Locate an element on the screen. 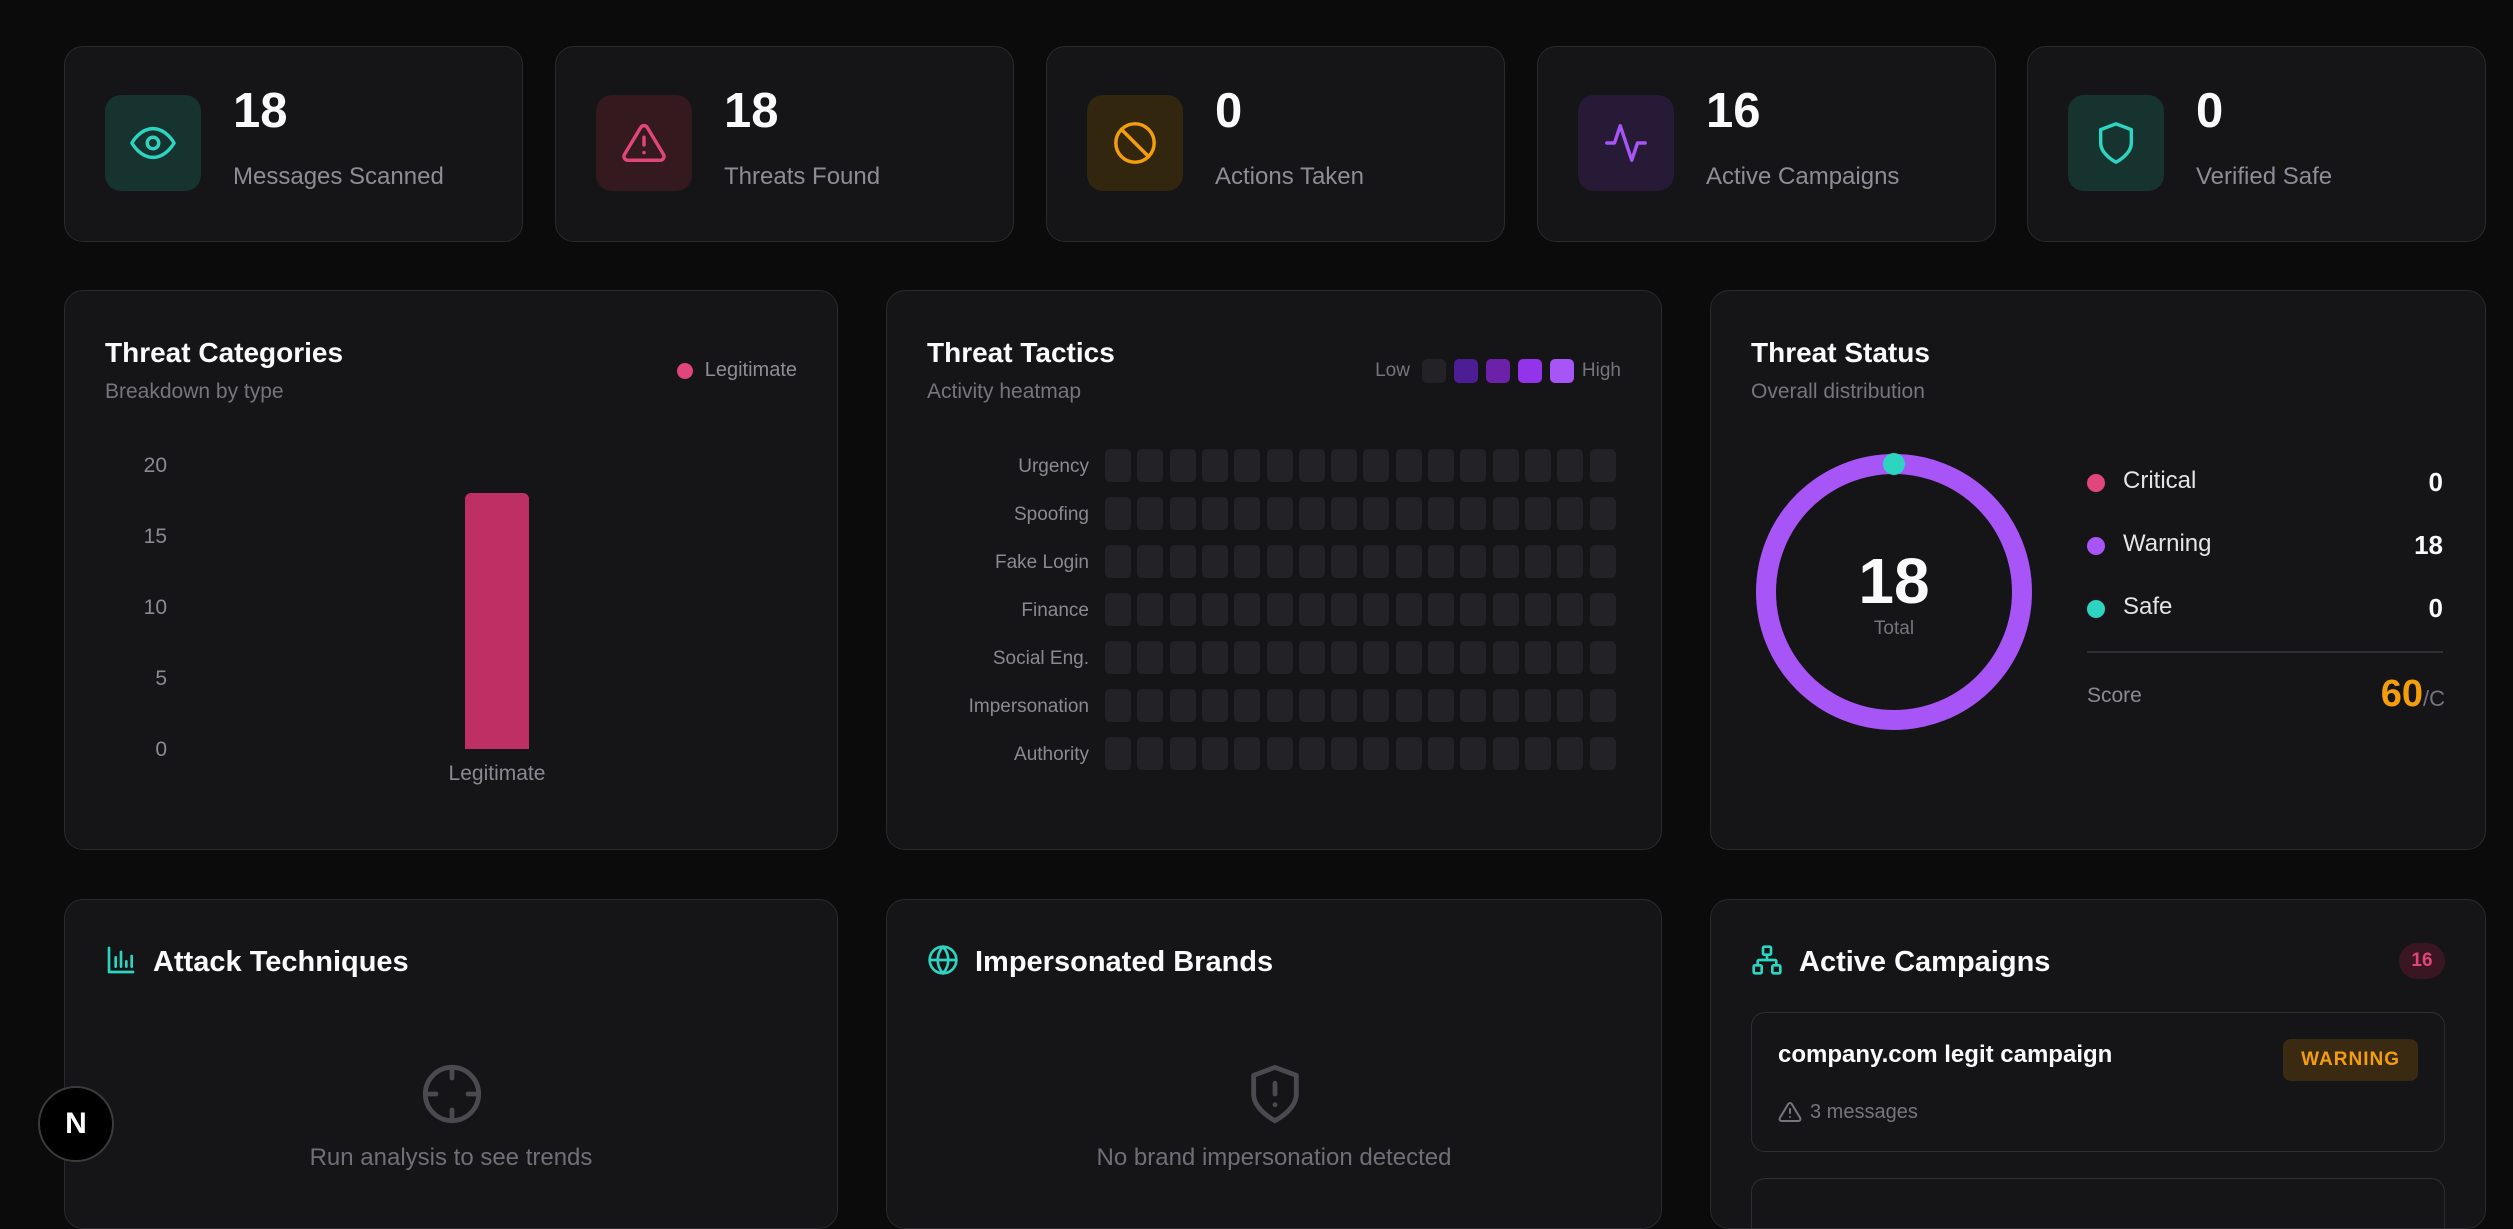 The image size is (2513, 1229). bar is located at coordinates (497, 621).